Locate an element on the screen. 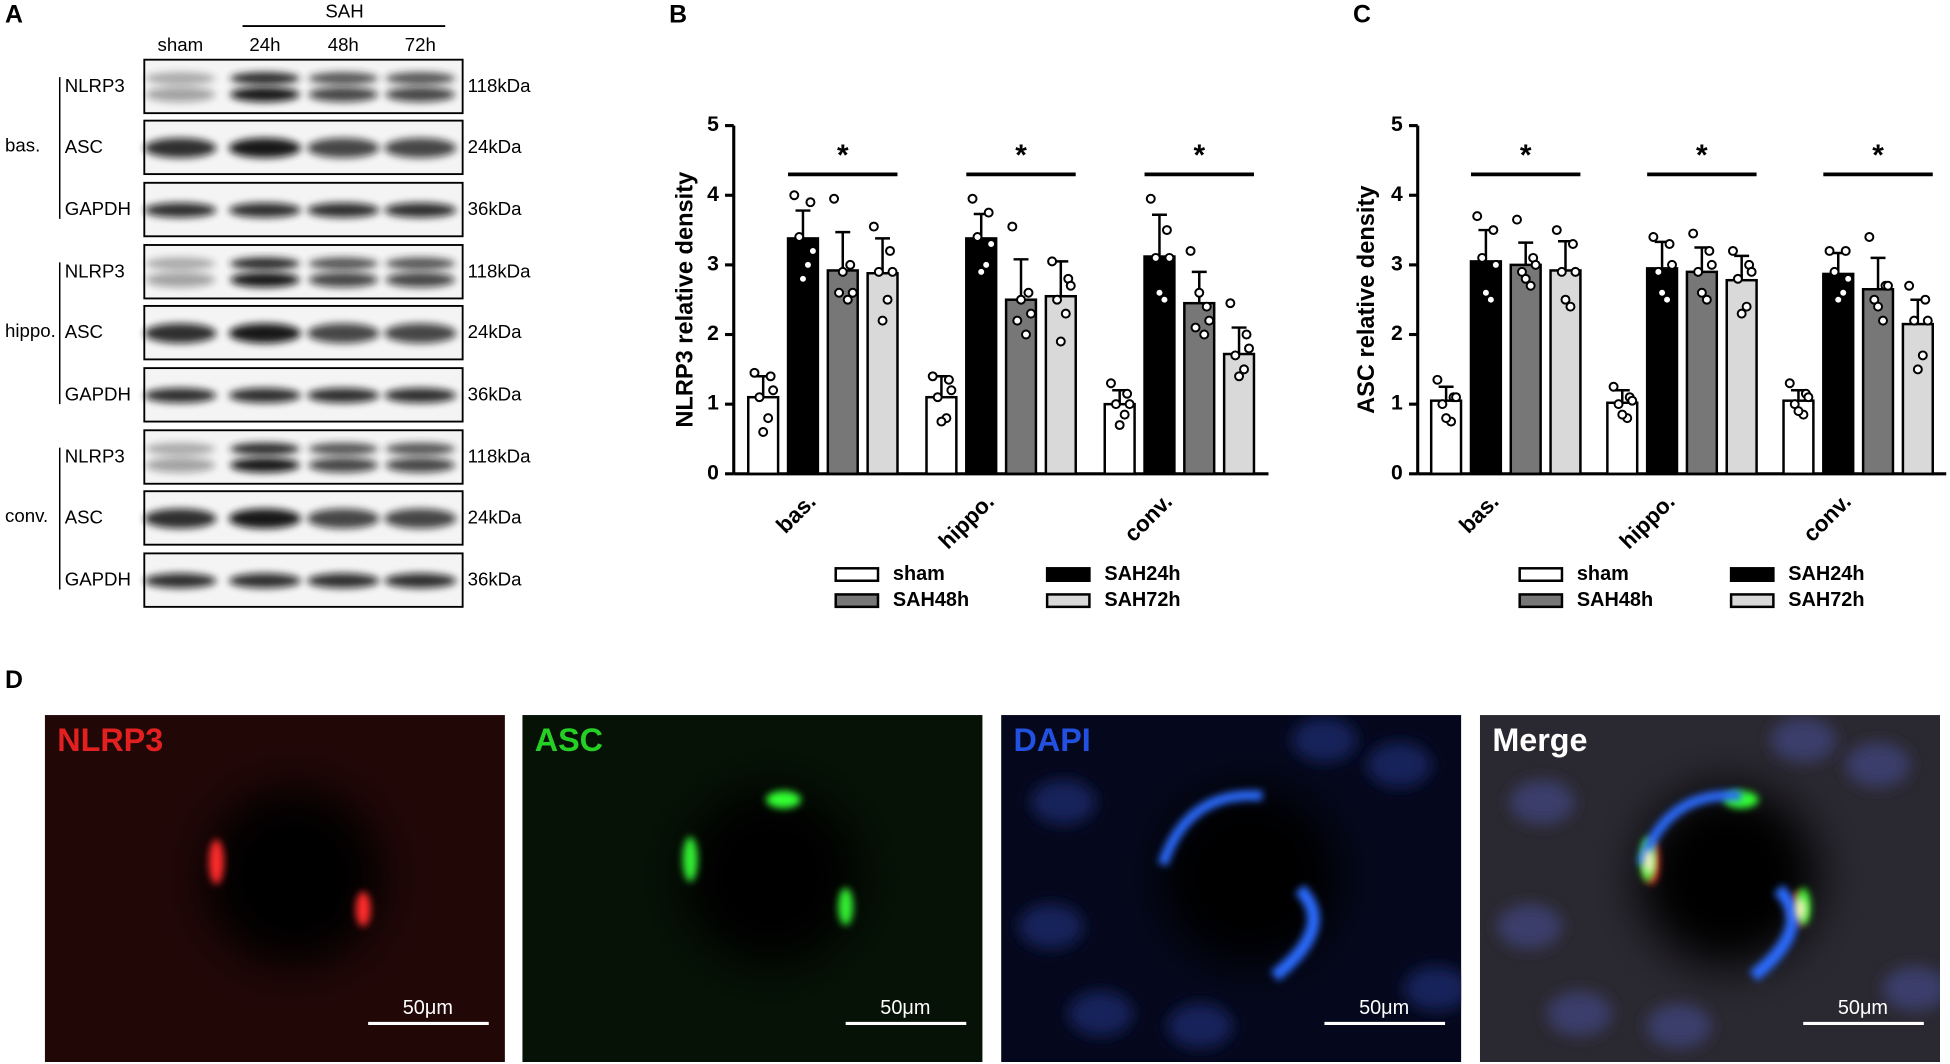 The height and width of the screenshot is (1064, 1950). micrograph: DAPI 50μm is located at coordinates (1231, 889).